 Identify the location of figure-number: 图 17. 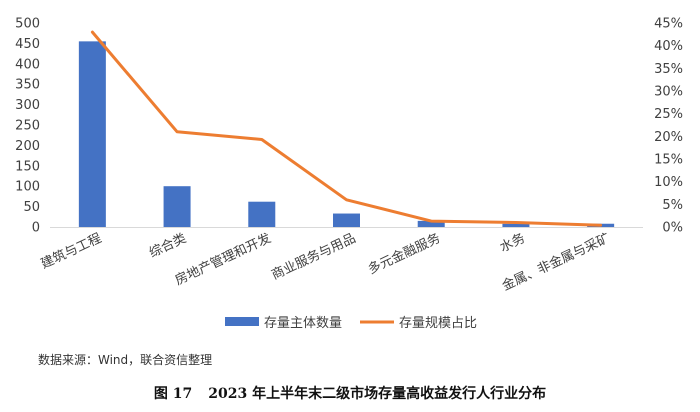
(173, 394).